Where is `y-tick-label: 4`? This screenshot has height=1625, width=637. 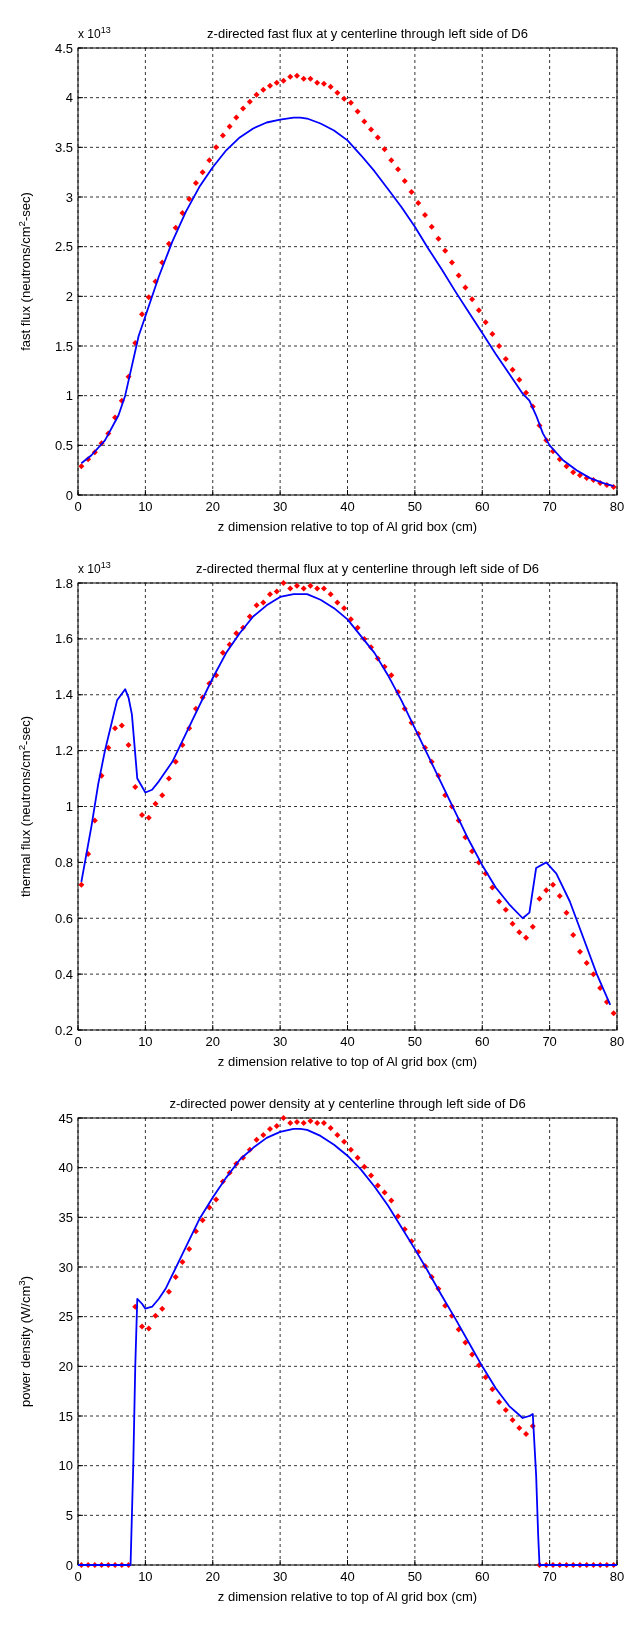 y-tick-label: 4 is located at coordinates (69, 98).